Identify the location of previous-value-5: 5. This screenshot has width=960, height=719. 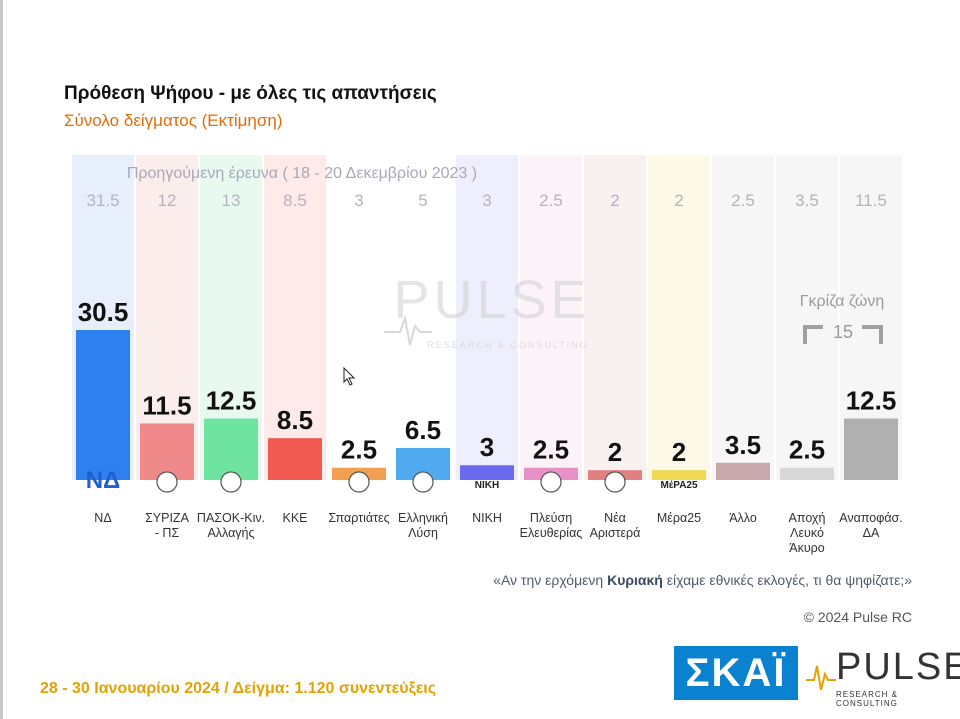
(422, 200).